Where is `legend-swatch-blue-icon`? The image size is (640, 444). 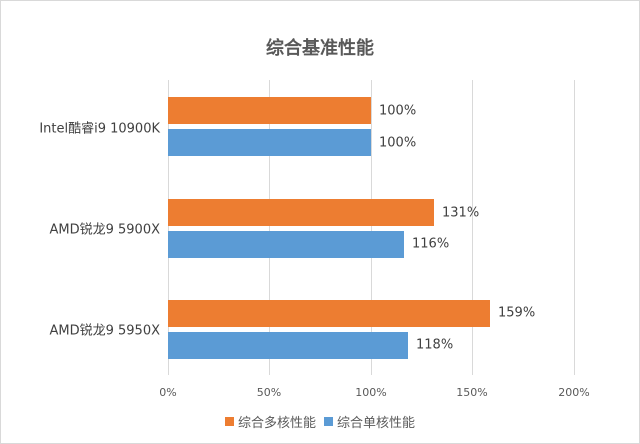 legend-swatch-blue-icon is located at coordinates (328, 421).